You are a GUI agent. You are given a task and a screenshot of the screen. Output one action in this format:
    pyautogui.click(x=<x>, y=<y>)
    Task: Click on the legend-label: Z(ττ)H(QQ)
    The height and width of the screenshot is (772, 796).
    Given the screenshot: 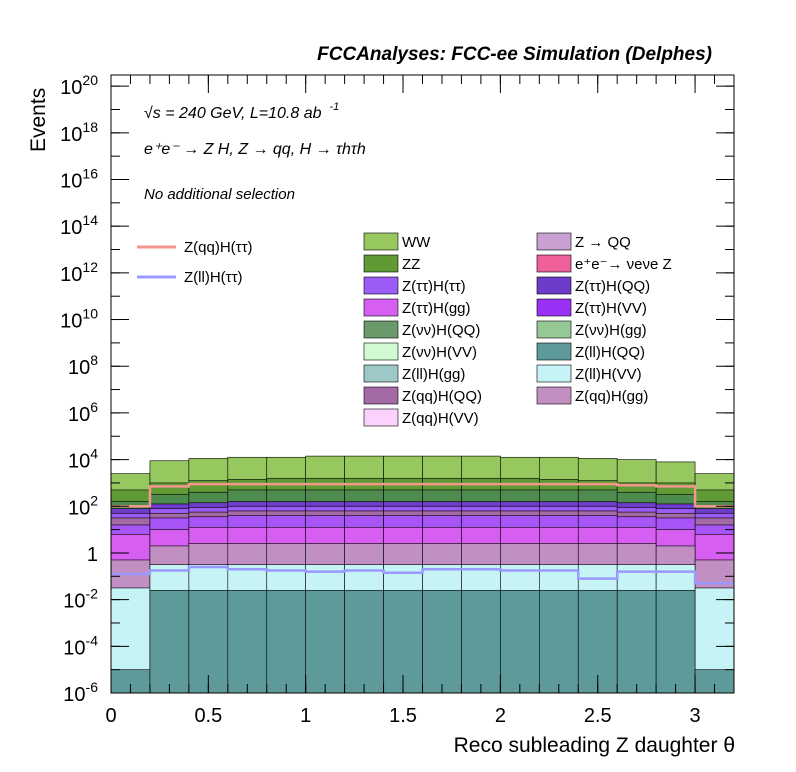 What is the action you would take?
    pyautogui.click(x=612, y=286)
    